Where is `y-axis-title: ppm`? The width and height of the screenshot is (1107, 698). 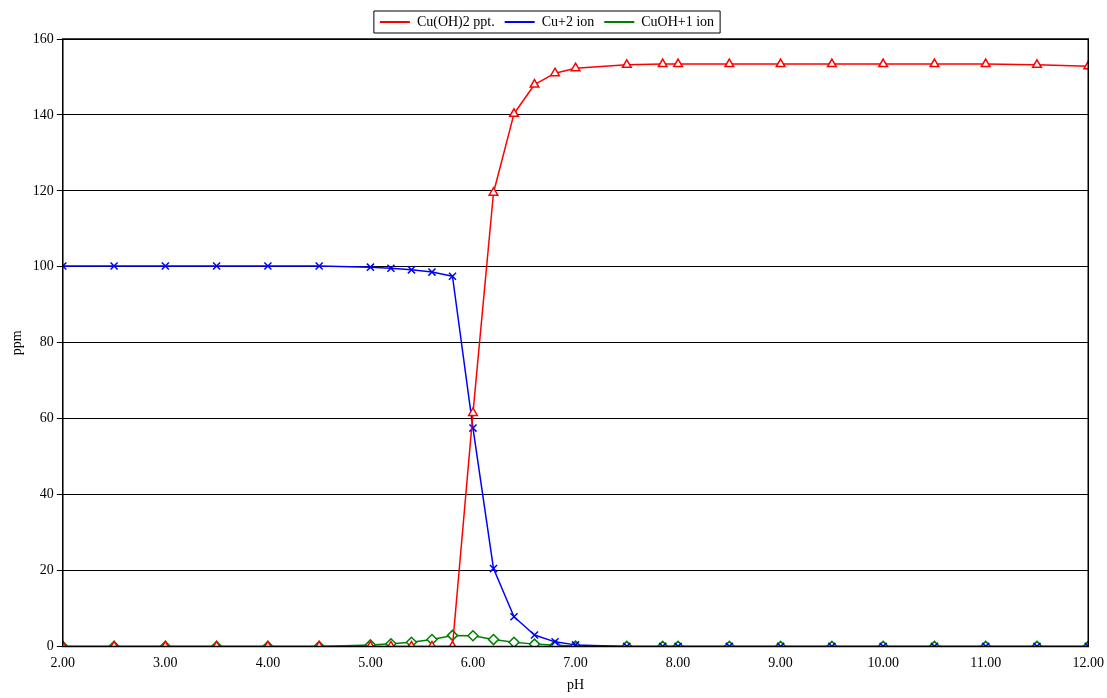 y-axis-title: ppm is located at coordinates (17, 343).